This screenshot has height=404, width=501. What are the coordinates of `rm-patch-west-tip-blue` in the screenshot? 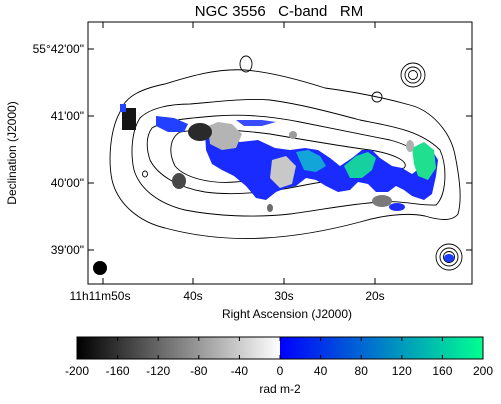 It's located at (123, 108).